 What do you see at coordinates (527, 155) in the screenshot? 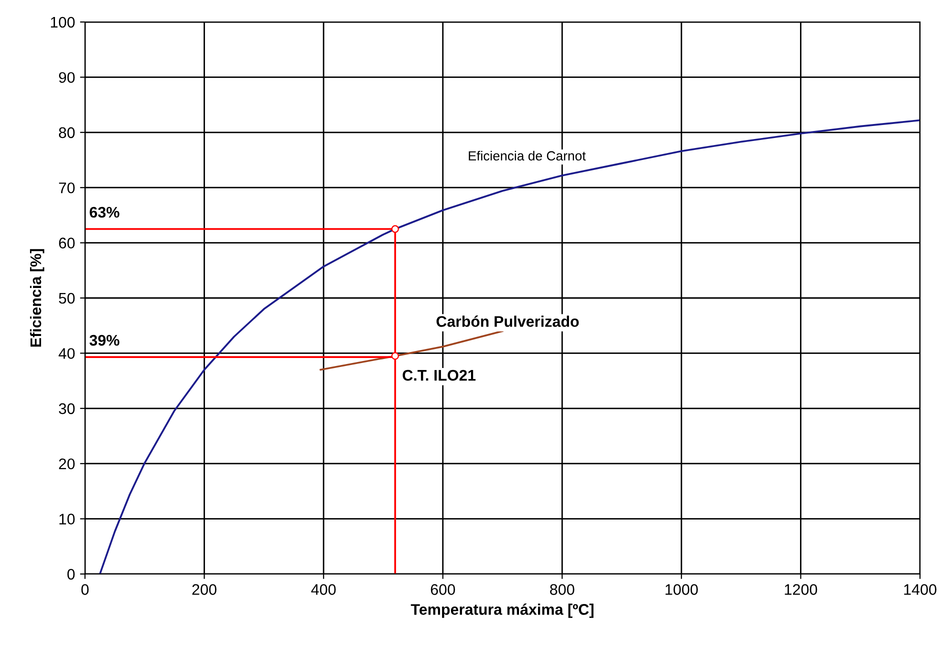
I see `annotation: Eficiencia de Carnot` at bounding box center [527, 155].